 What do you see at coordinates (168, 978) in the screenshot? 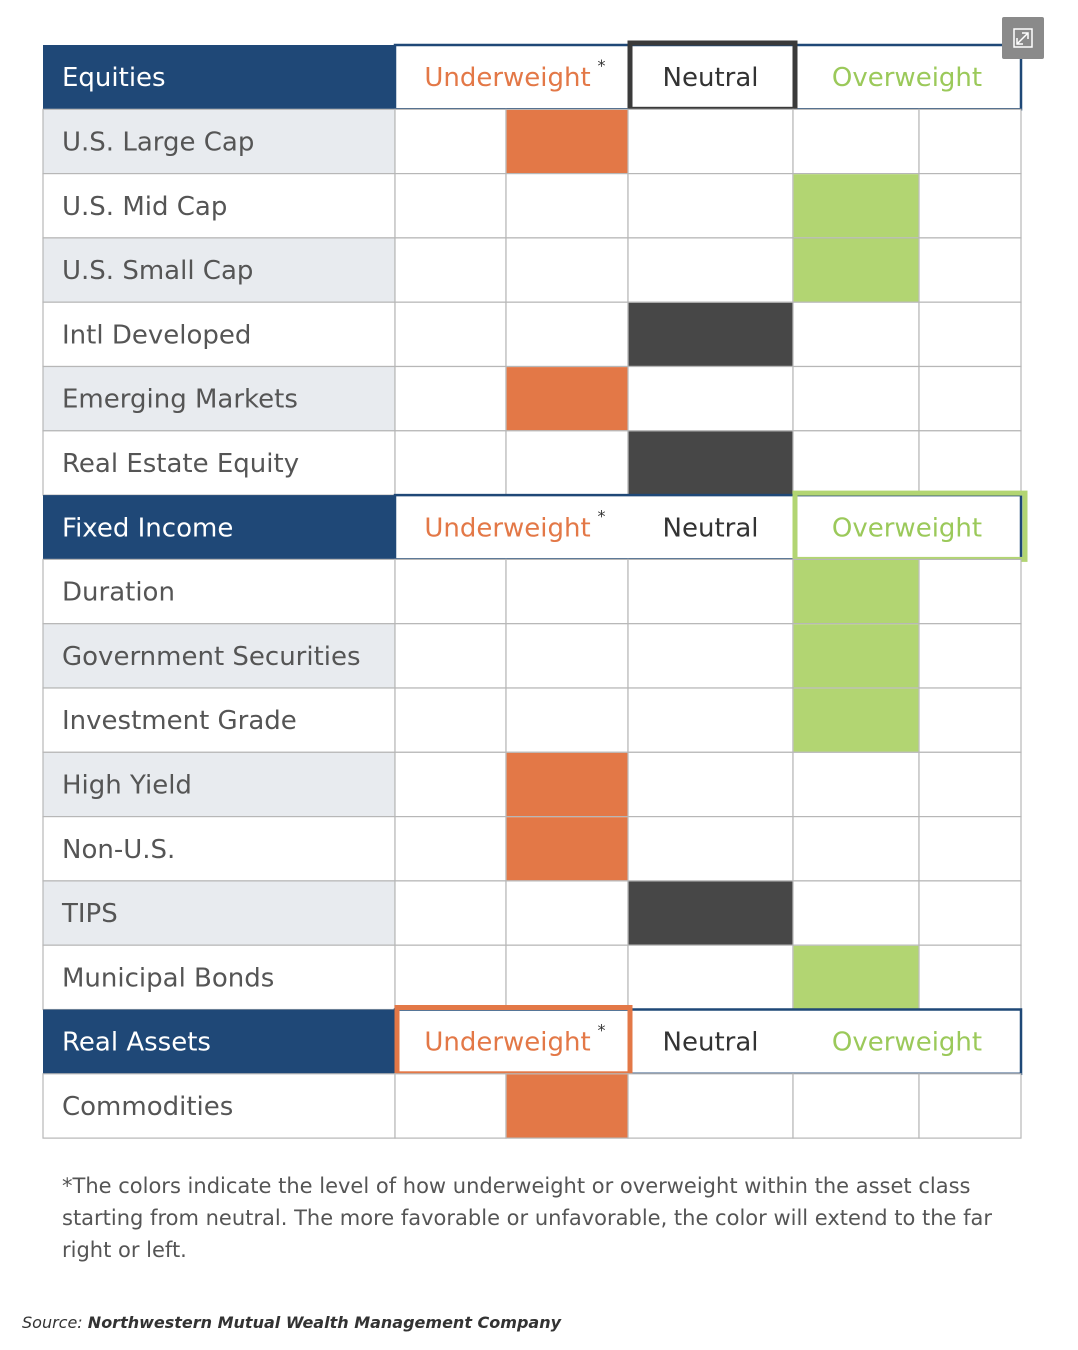
I see `row-label: Municipal Bonds` at bounding box center [168, 978].